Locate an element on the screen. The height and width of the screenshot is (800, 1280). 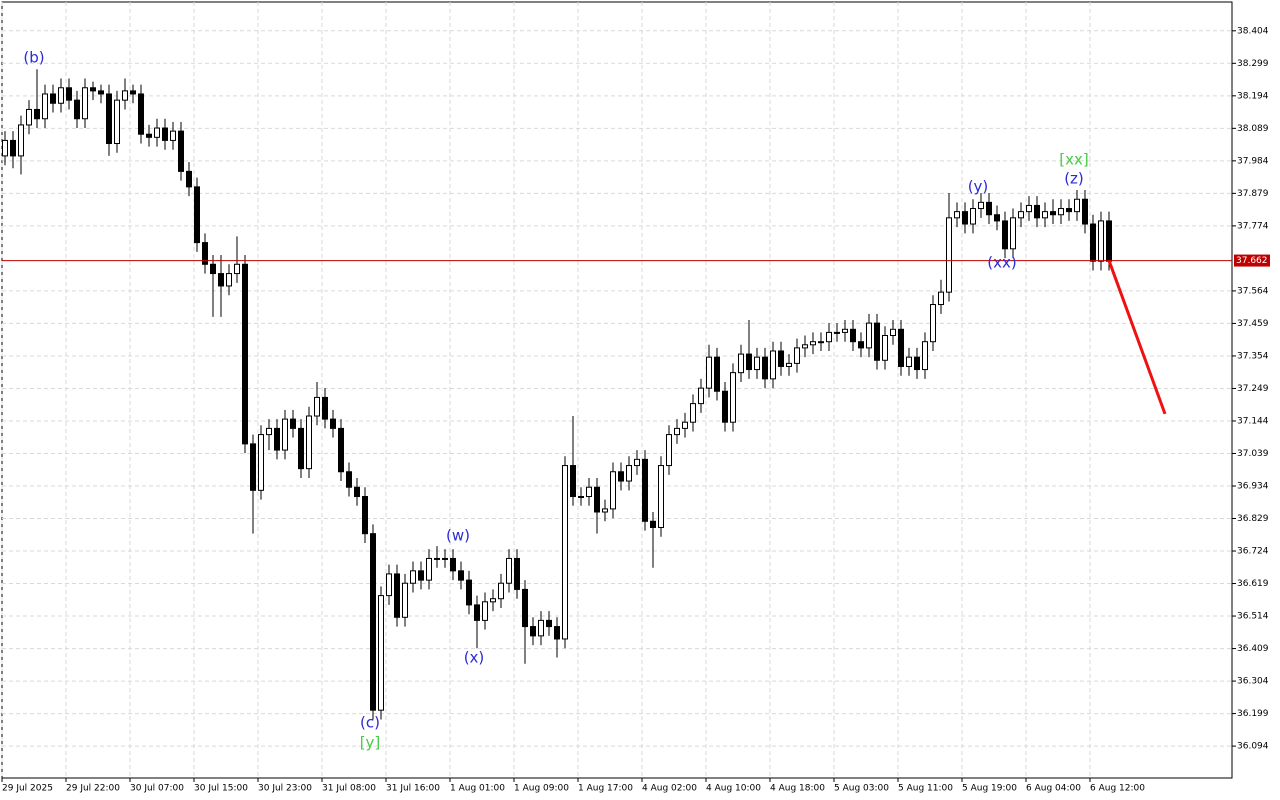
y-tick-label: 37.249 is located at coordinates (1253, 389).